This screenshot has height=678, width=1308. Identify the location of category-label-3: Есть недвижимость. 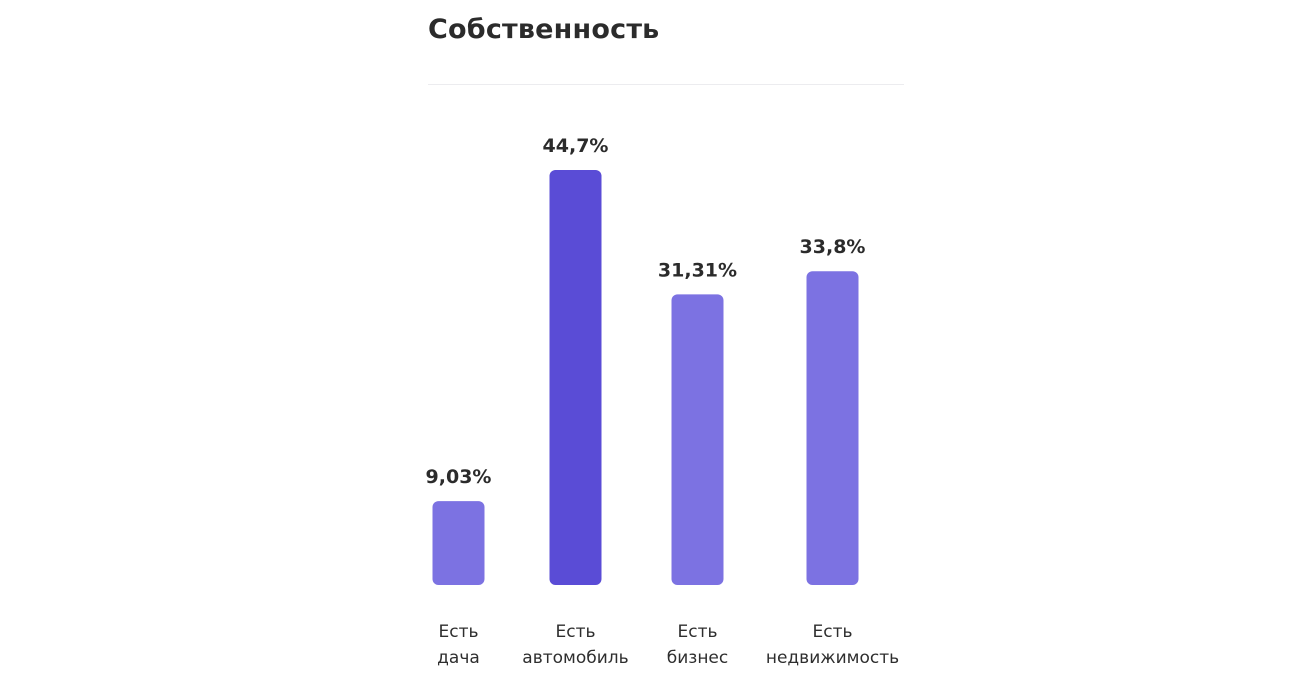
(832, 645).